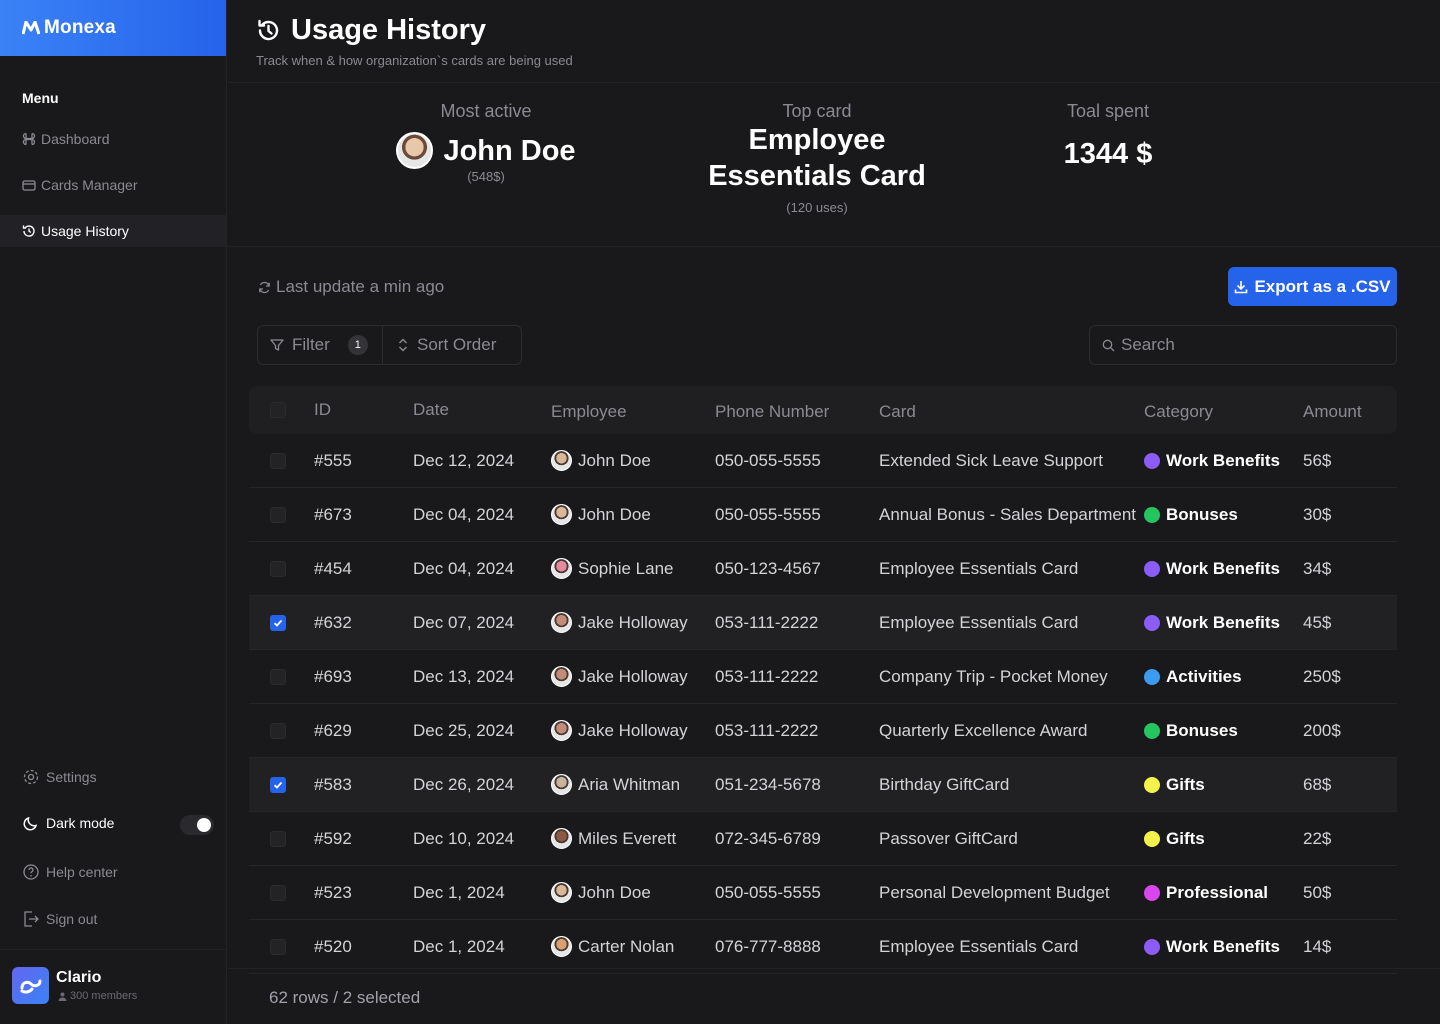 Image resolution: width=1440 pixels, height=1024 pixels. I want to click on category-label: Gifts, so click(1185, 784).